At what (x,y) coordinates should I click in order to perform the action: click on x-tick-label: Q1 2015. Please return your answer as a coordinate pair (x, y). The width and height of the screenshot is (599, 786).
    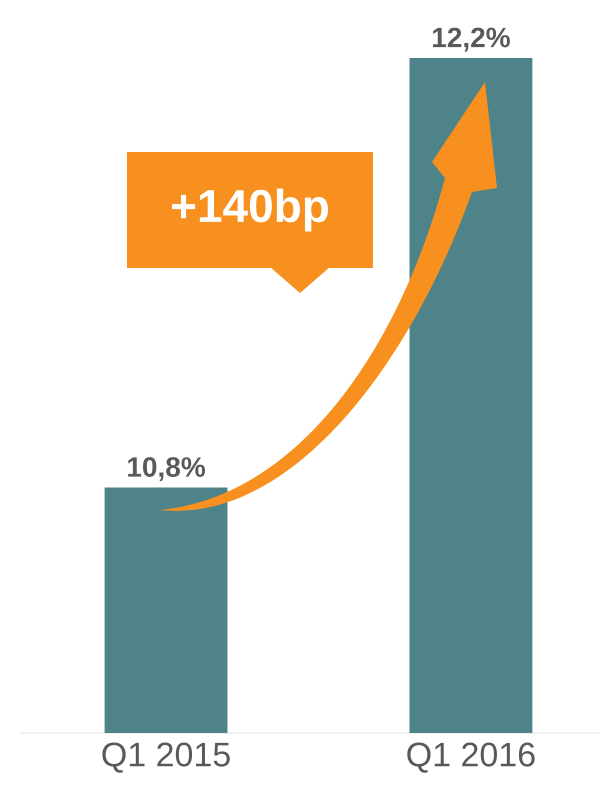
    Looking at the image, I should click on (166, 757).